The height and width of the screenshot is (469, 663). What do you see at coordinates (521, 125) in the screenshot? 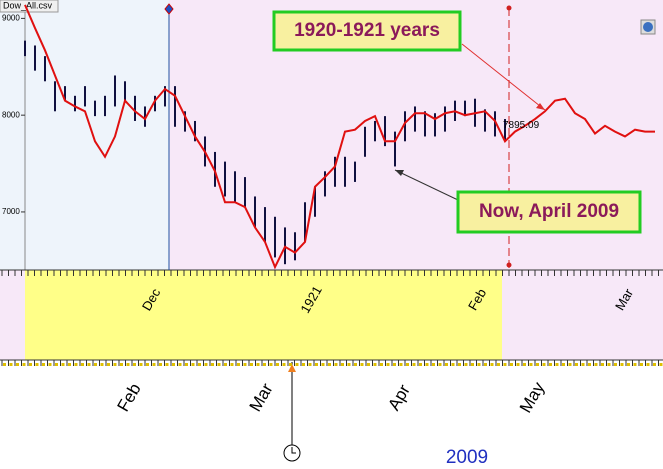
I see `last-price-label: 7895.09` at bounding box center [521, 125].